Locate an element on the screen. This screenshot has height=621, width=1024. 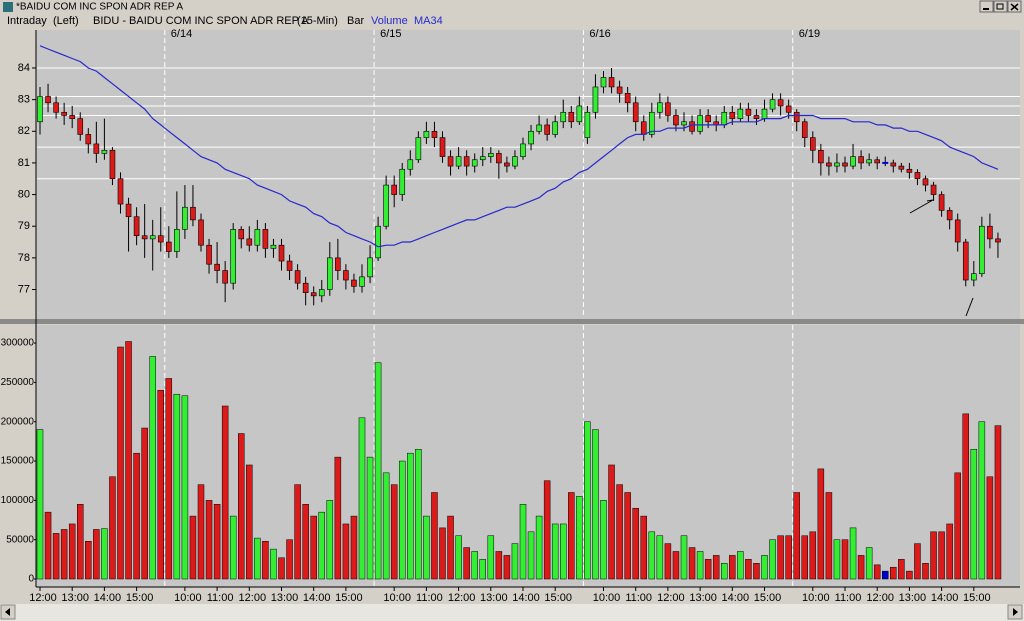
scrollbar is located at coordinates (512, 612).